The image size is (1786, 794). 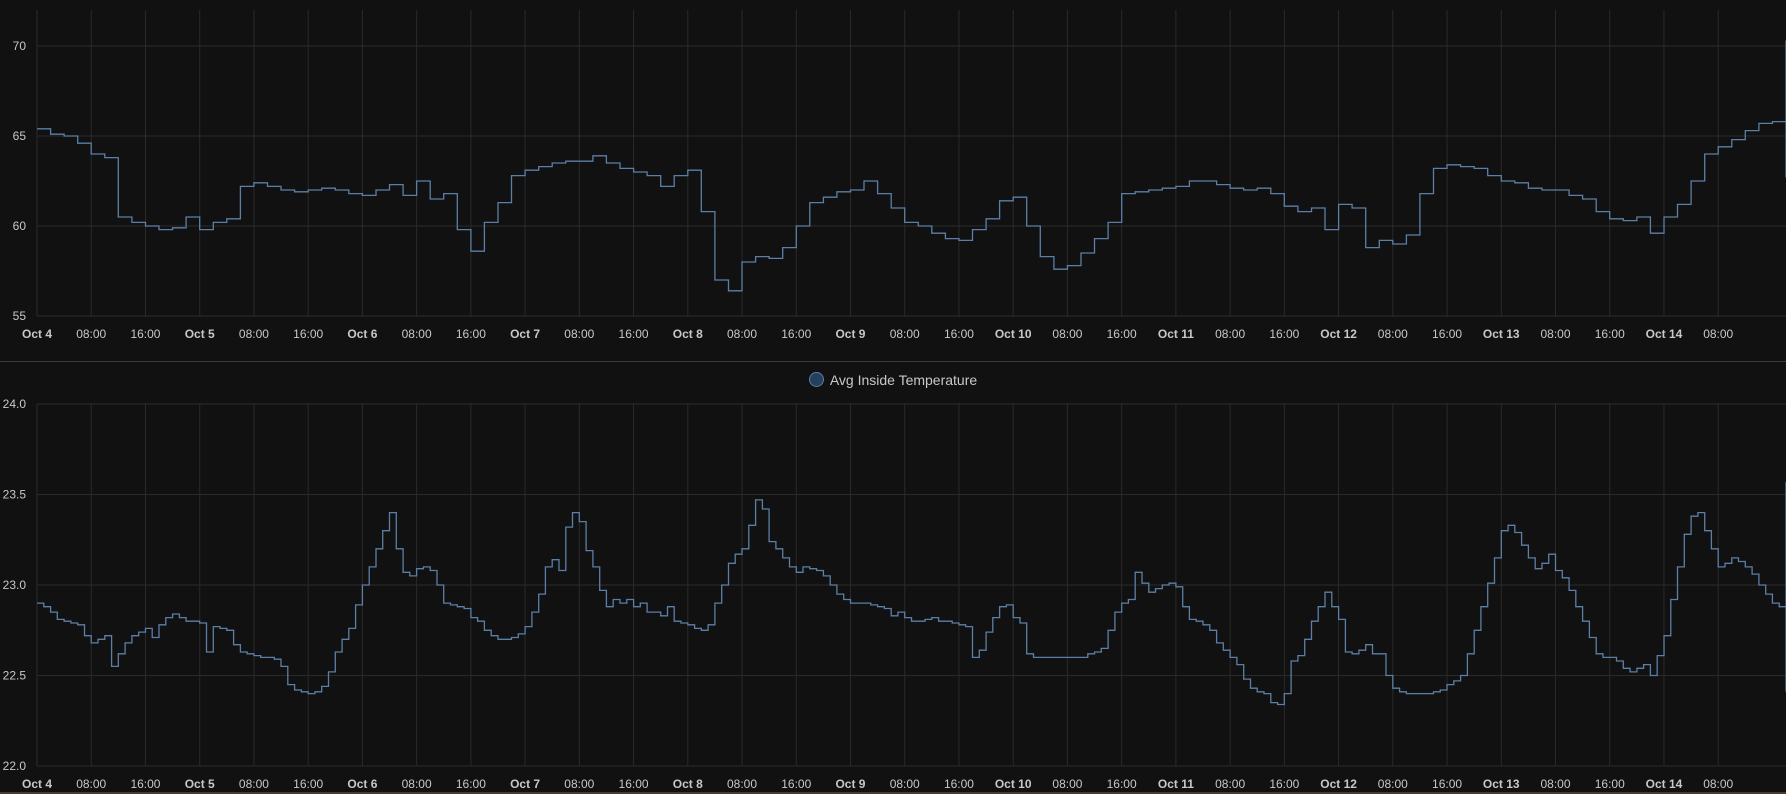 I want to click on y-tick-label: 22.0, so click(x=15, y=766).